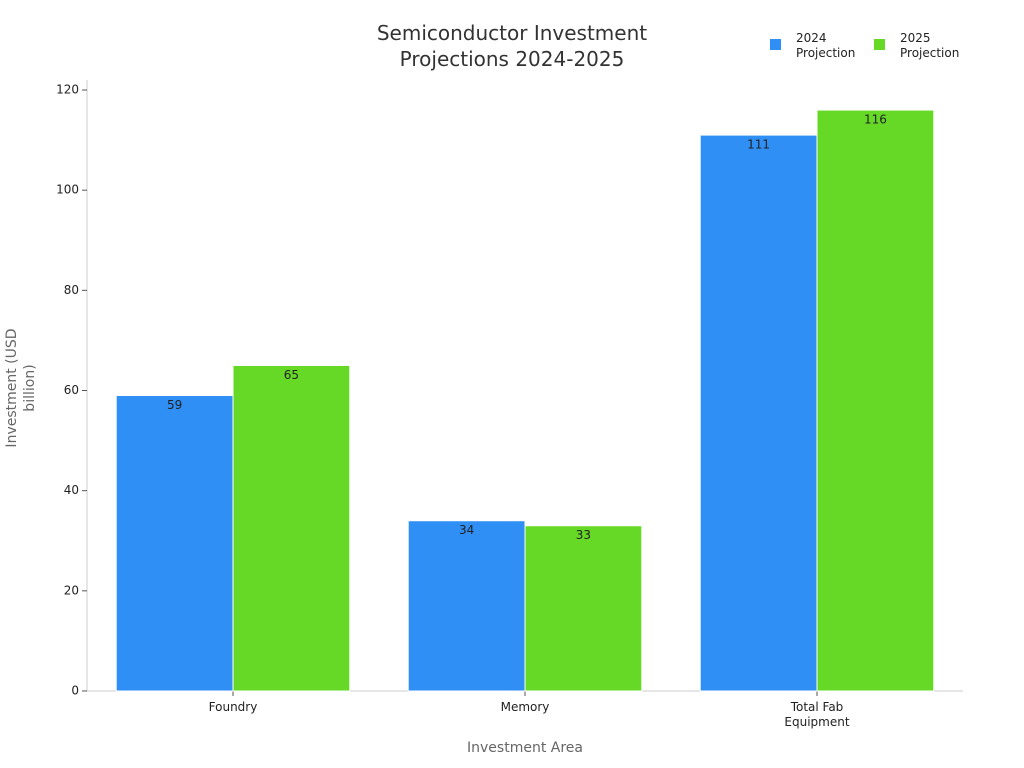 The image size is (1024, 768). I want to click on x-tick-label: Memory, so click(525, 707).